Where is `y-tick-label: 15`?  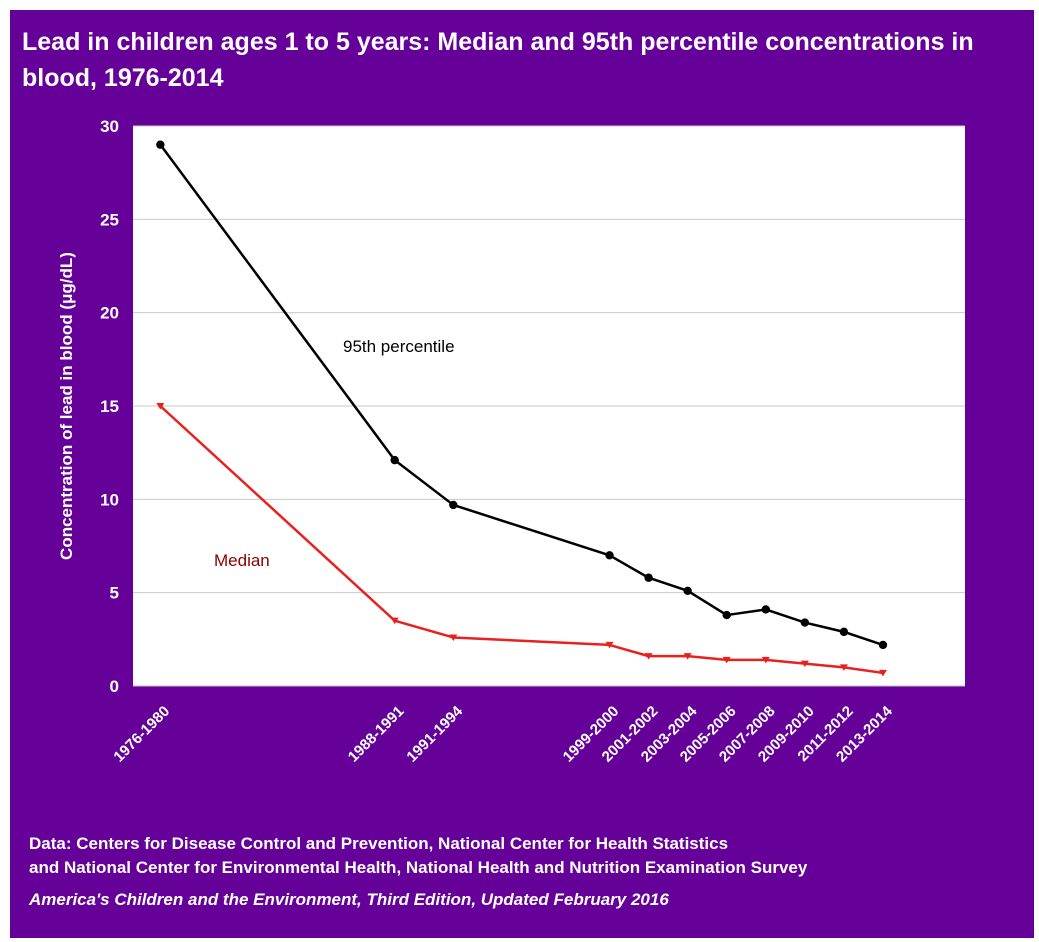 y-tick-label: 15 is located at coordinates (109, 406).